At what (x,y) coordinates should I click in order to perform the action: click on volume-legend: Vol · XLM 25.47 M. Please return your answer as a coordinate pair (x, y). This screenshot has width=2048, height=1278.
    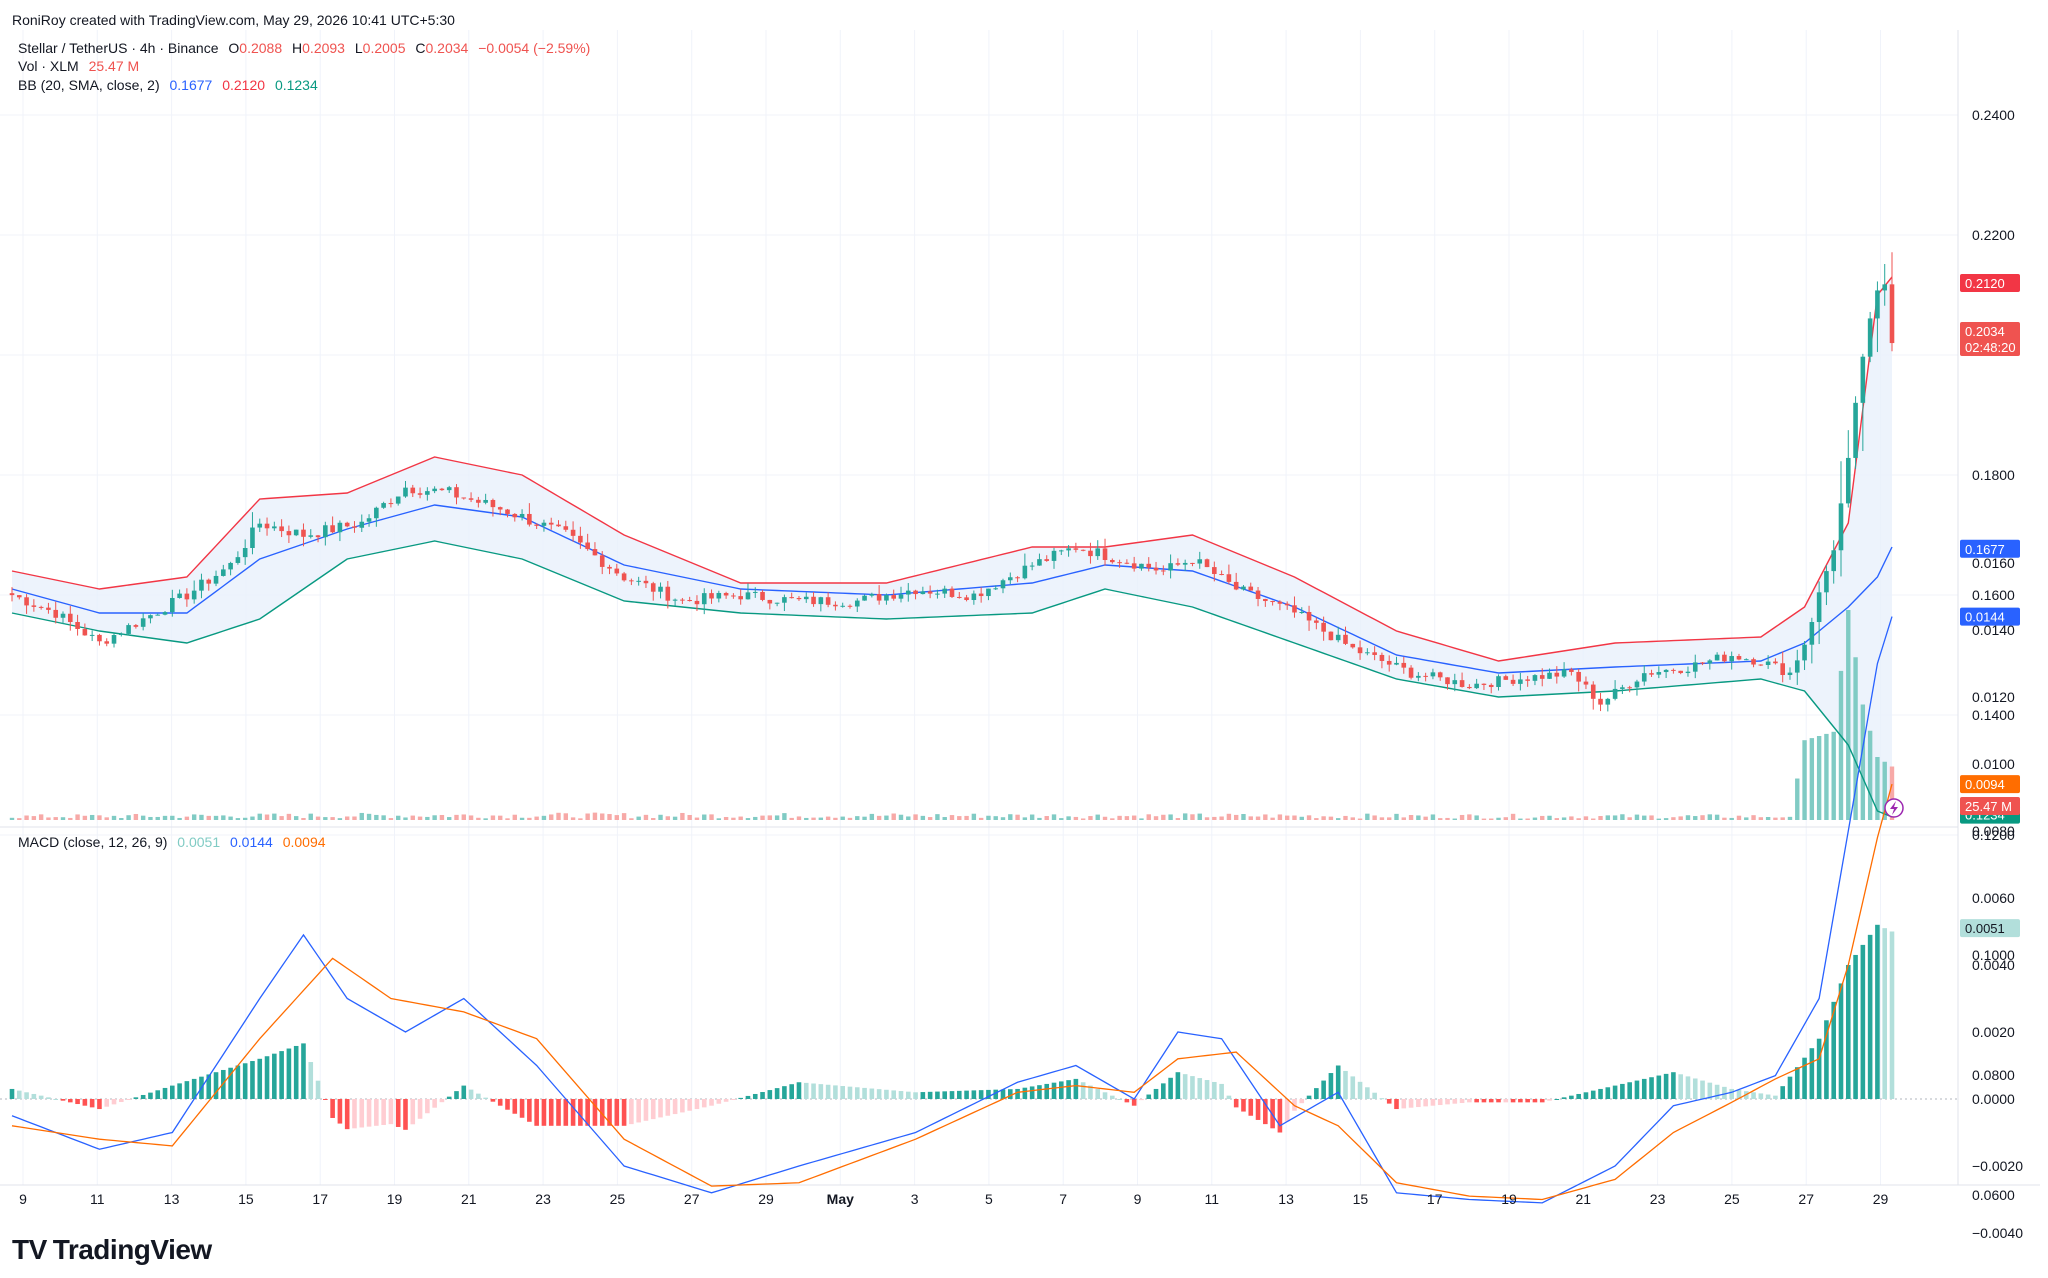
    Looking at the image, I should click on (81, 66).